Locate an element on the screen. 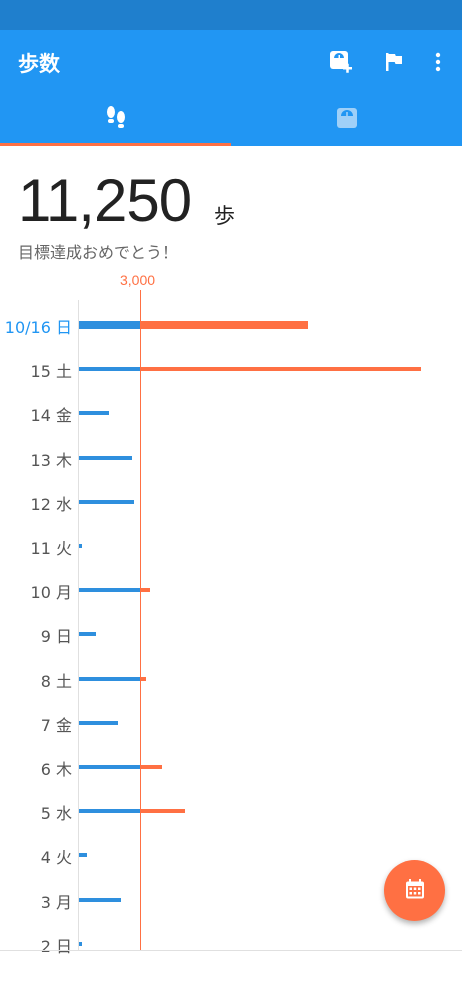 Image resolution: width=462 pixels, height=1000 pixels. steps-unit: 歩 is located at coordinates (224, 216).